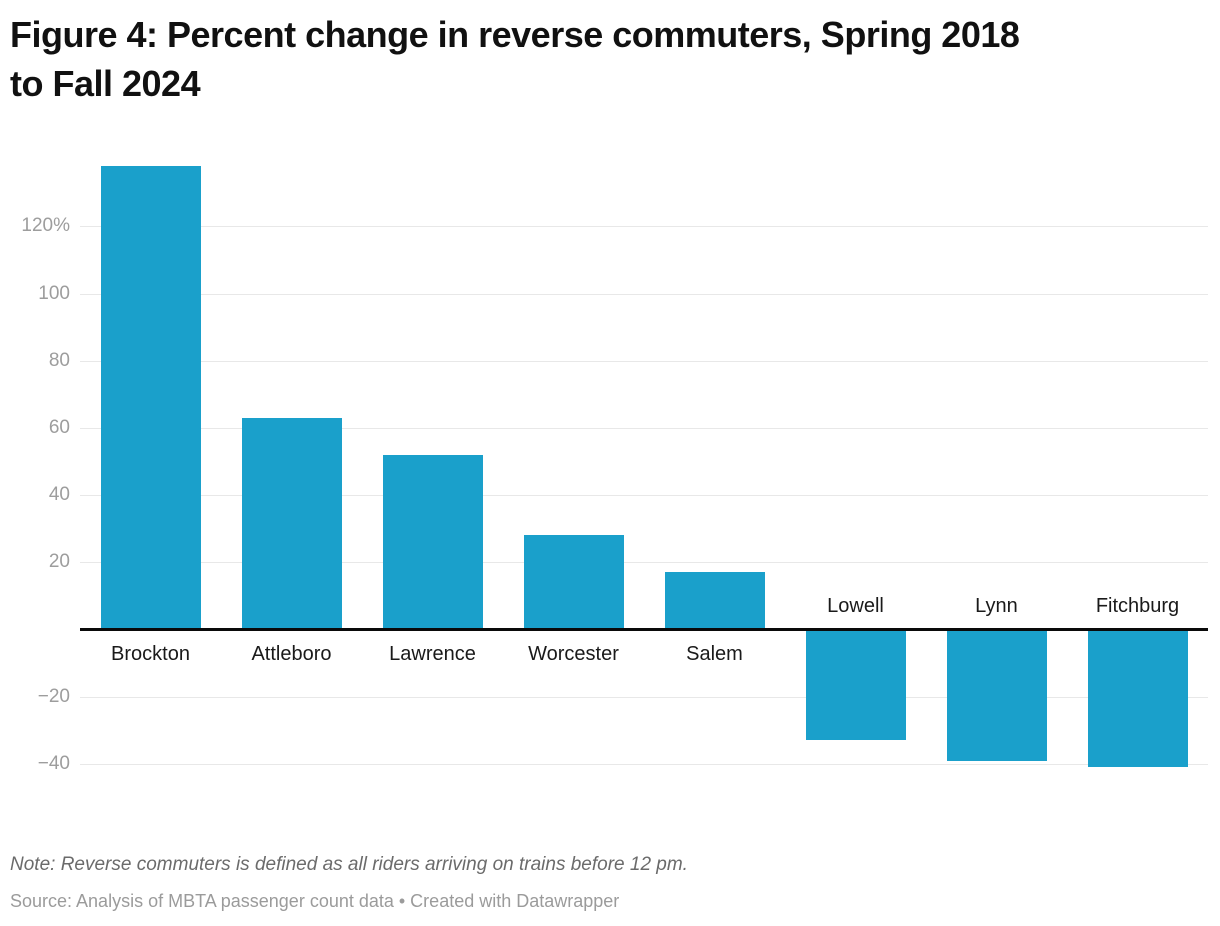 The image size is (1220, 926). What do you see at coordinates (150, 654) in the screenshot?
I see `category-label: Brockton` at bounding box center [150, 654].